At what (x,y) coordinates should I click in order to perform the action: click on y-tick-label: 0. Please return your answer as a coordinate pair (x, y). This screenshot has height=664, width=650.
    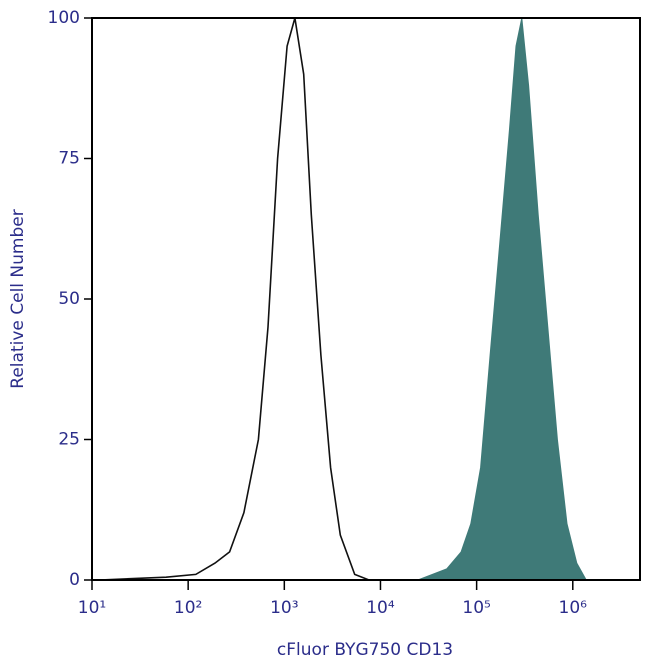
    Looking at the image, I should click on (74, 580).